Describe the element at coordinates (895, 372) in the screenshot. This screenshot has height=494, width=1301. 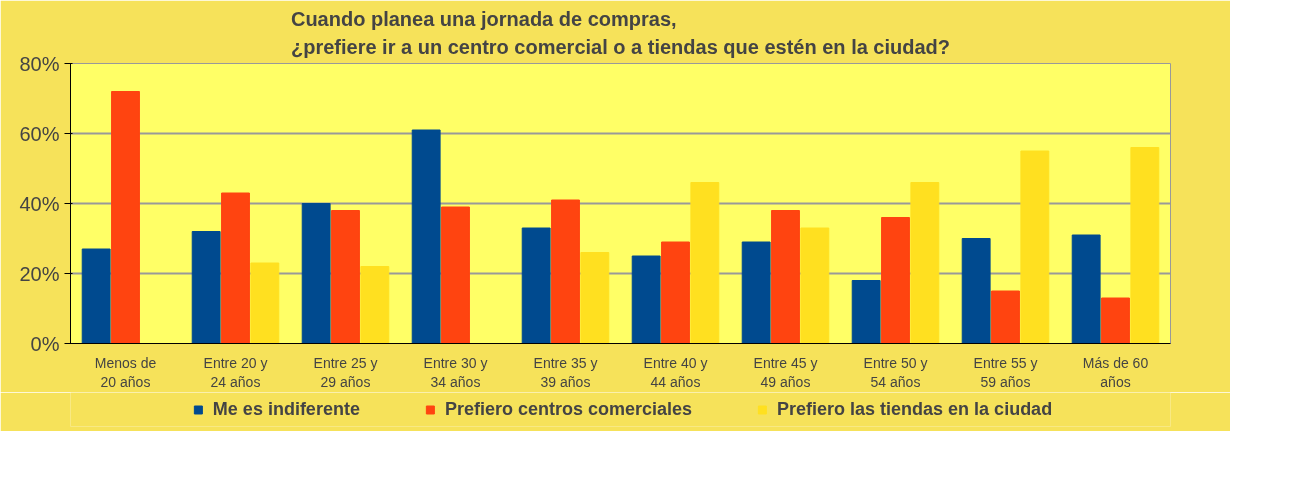
I see `x-tick-label: Entre 50 y 54 años` at that location.